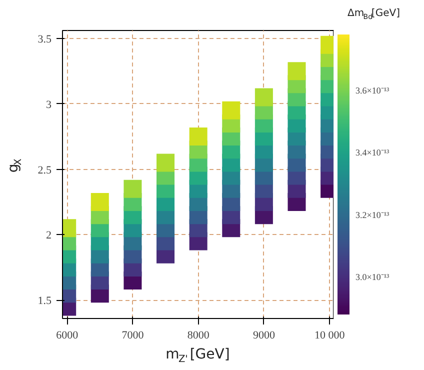 This screenshot has height=370, width=424. Describe the element at coordinates (49, 104) in the screenshot. I see `y-tick-label: 3` at that location.